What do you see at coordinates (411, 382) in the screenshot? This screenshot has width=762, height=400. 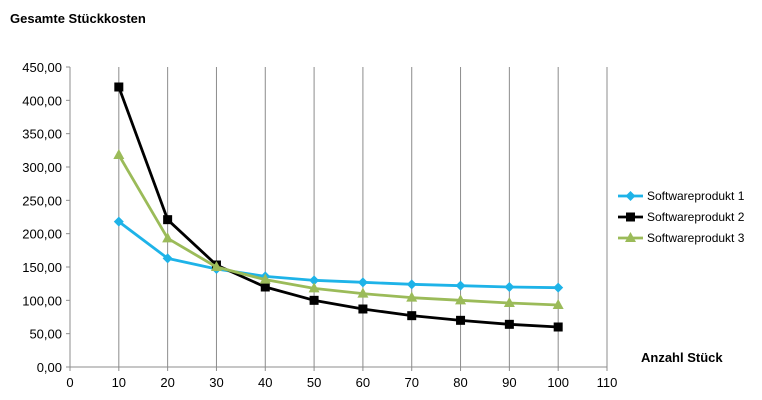 I see `x-tick-label: 70` at bounding box center [411, 382].